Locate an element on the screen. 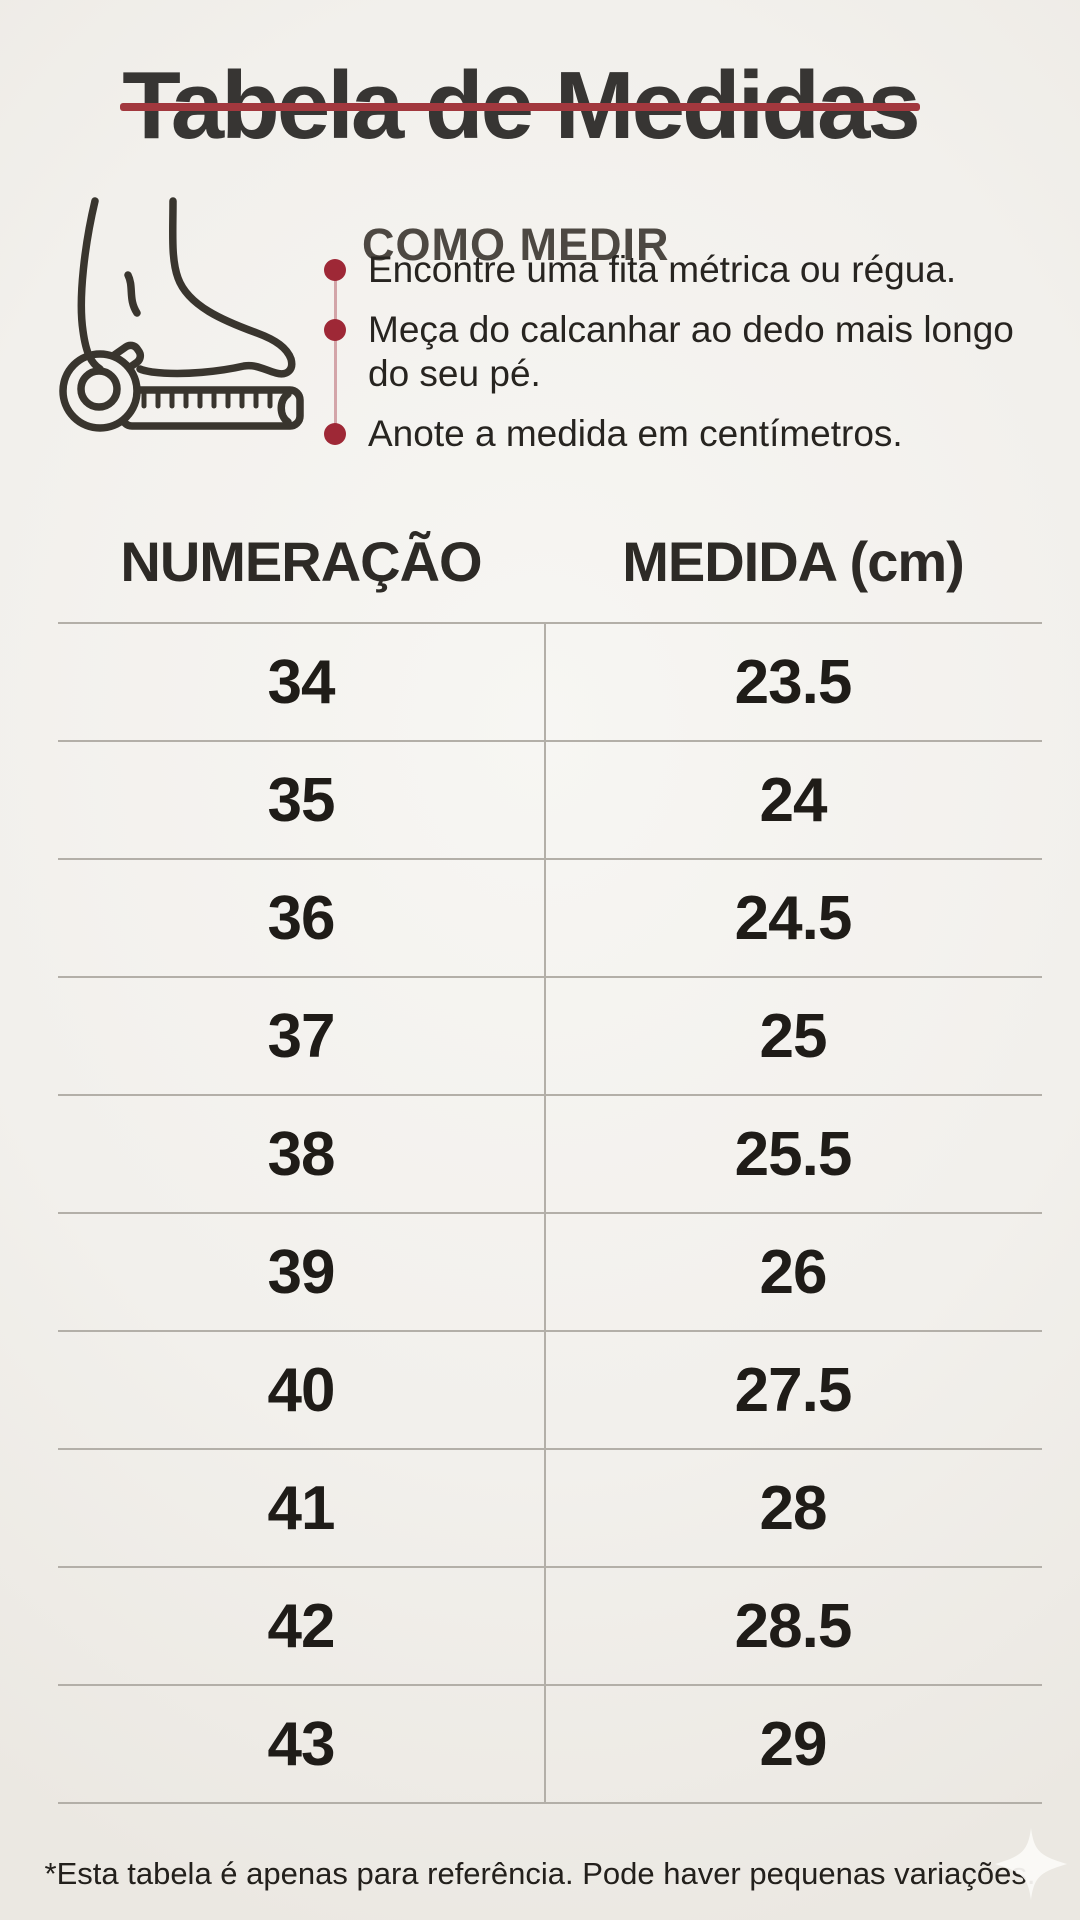  ruler-band is located at coordinates (211, 408).